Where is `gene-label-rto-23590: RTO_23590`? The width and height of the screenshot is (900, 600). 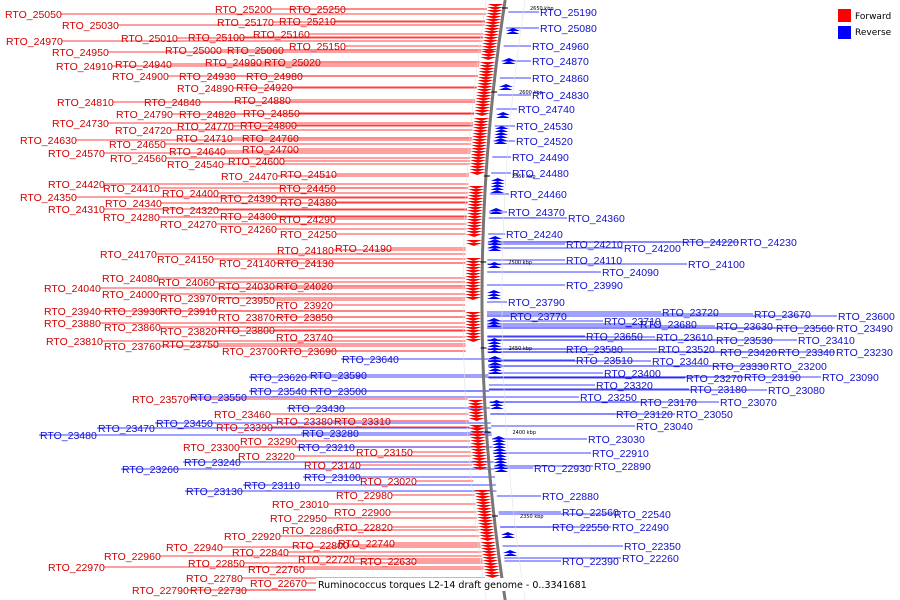 gene-label-rto-23590: RTO_23590 is located at coordinates (338, 376).